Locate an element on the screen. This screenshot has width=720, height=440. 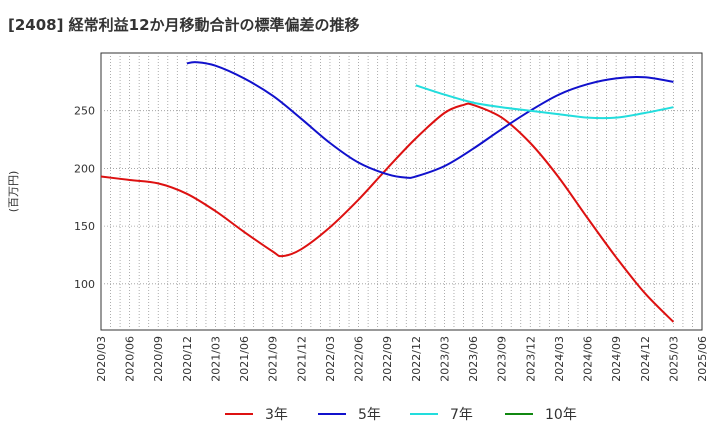
x-tick-label: 2023/03 is located at coordinates (444, 359).